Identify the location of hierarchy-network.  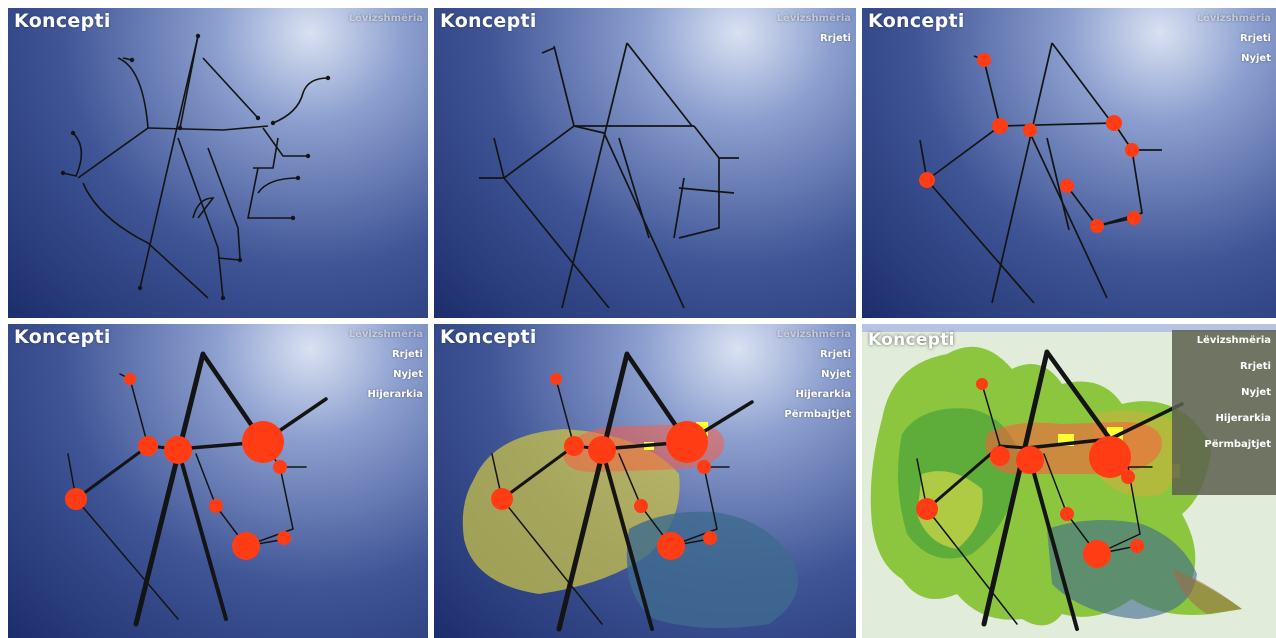
(196, 489).